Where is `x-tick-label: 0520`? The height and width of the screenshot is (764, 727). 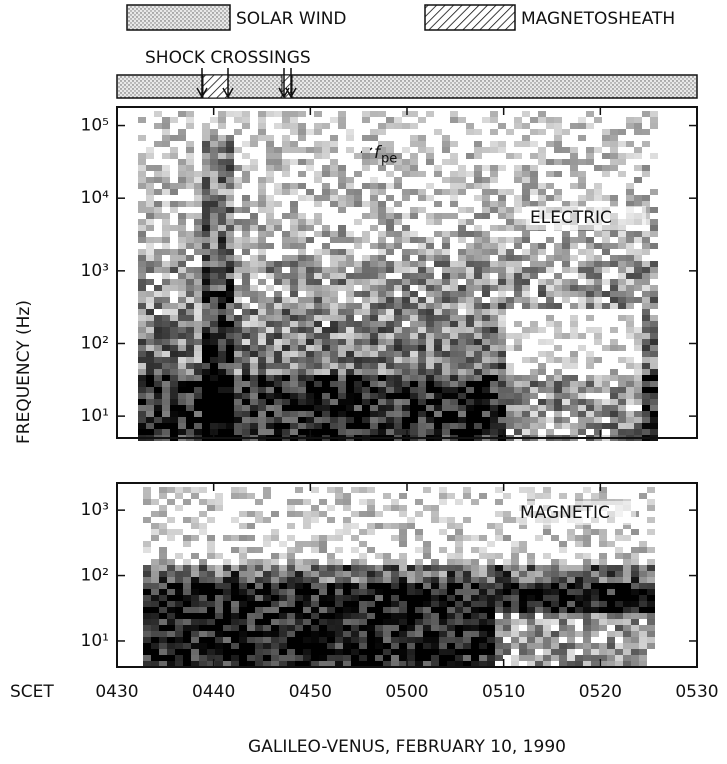
x-tick-label: 0520 is located at coordinates (600, 692).